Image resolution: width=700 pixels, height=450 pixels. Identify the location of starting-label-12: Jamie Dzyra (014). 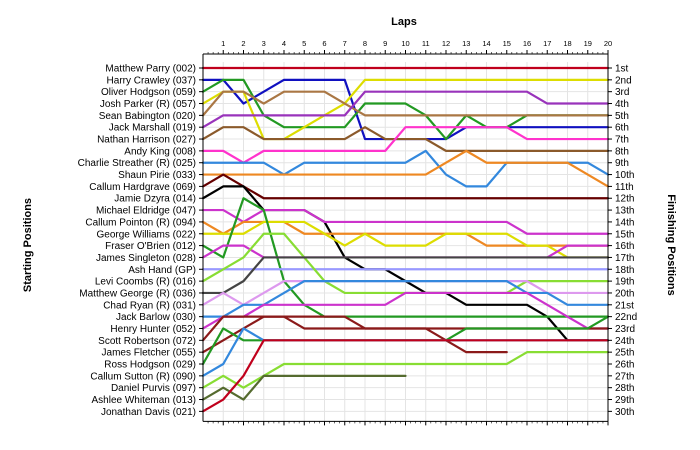
(155, 199).